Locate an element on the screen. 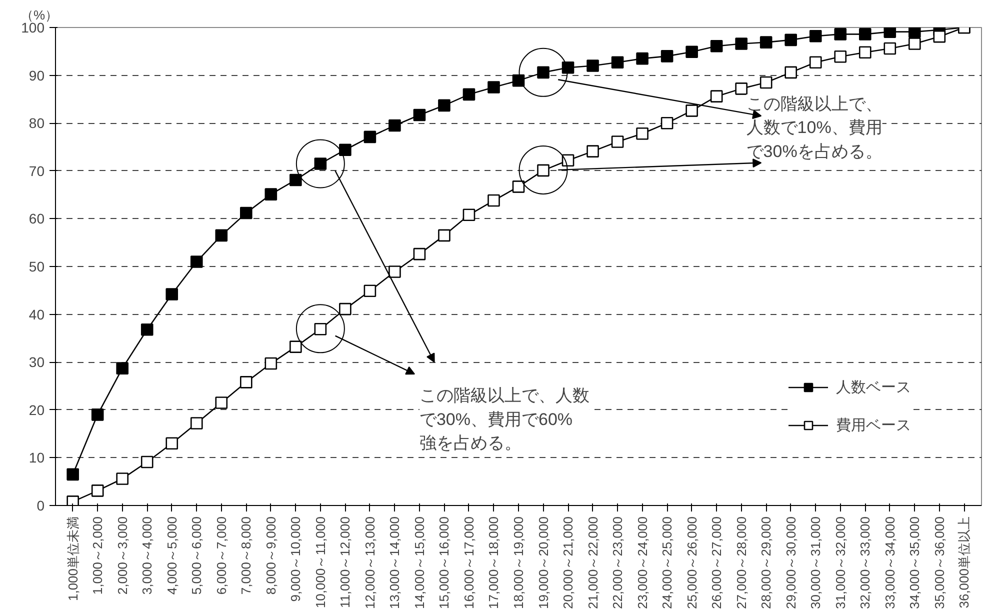  y-tick-label: 70 is located at coordinates (36, 170).